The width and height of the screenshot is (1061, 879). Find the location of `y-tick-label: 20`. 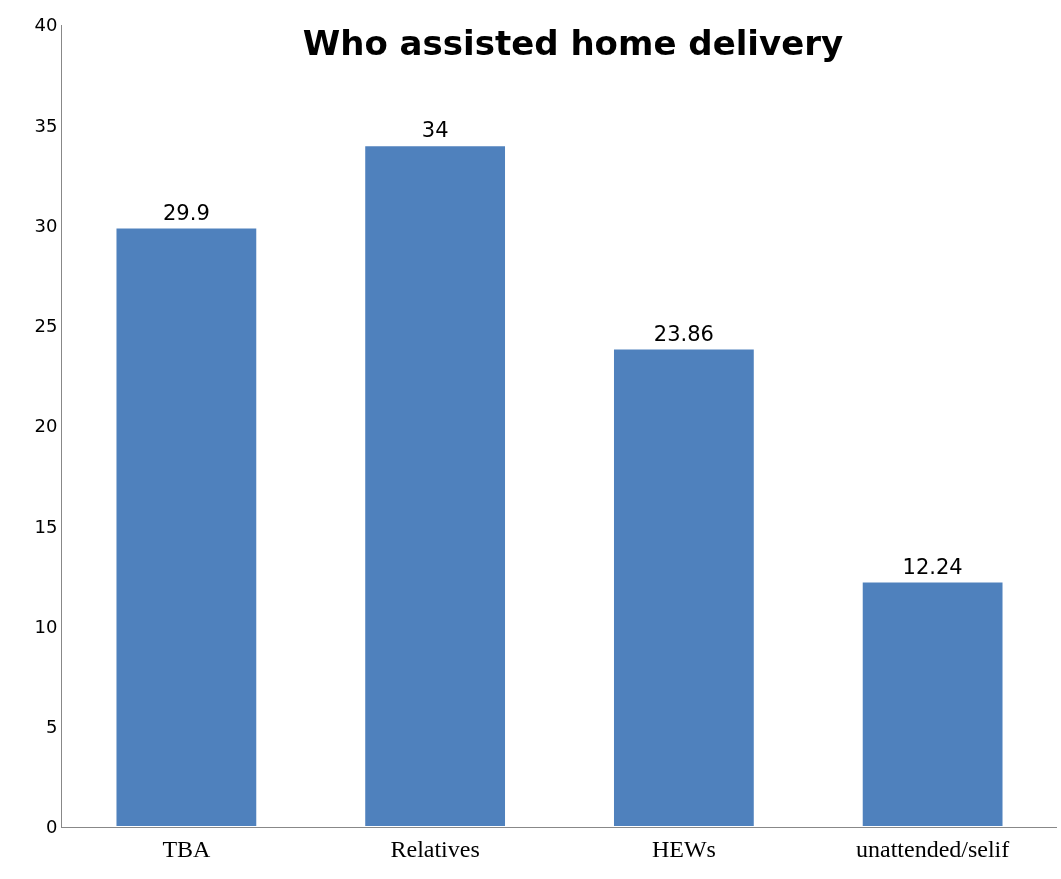

y-tick-label: 20 is located at coordinates (46, 426).